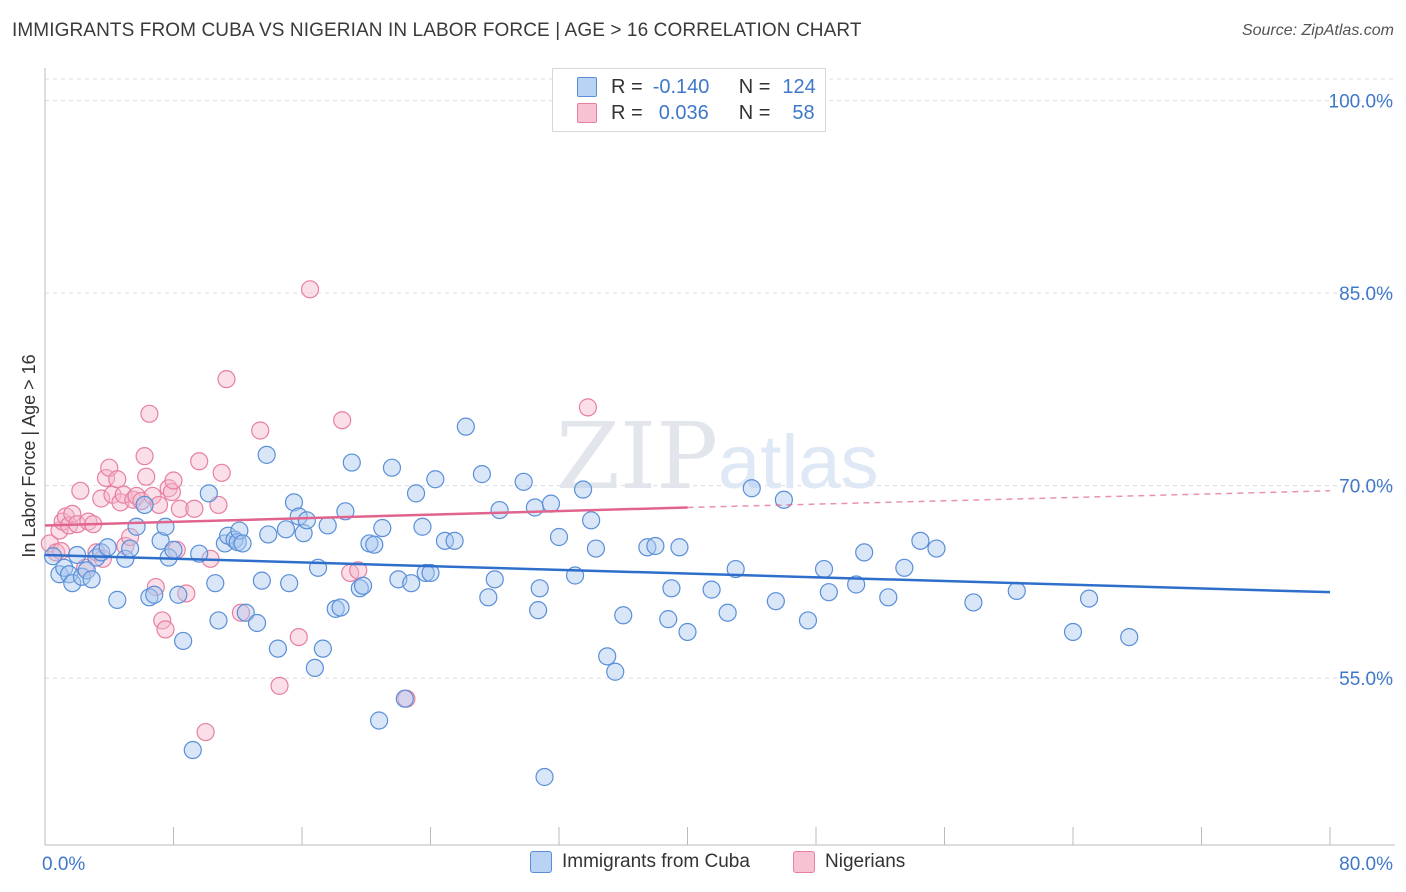 This screenshot has width=1406, height=892. Describe the element at coordinates (1366, 864) in the screenshot. I see `x-tick-label: 80.0%` at that location.